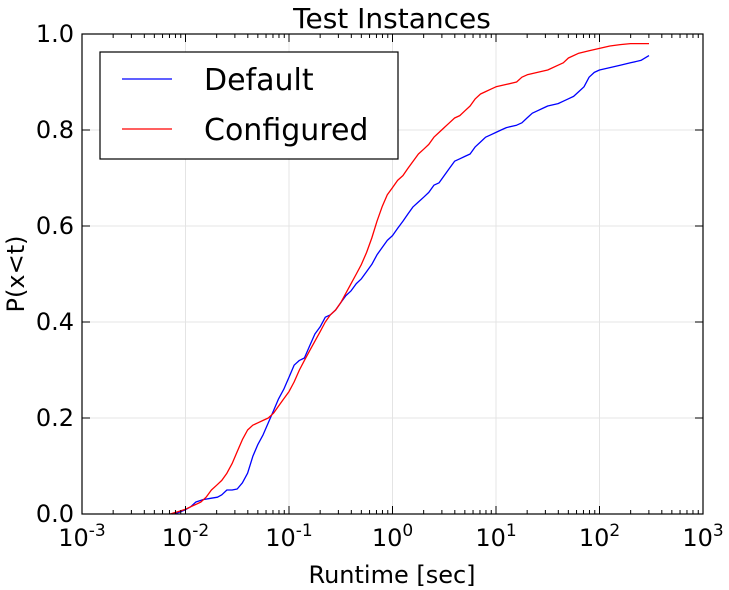 Image resolution: width=729 pixels, height=590 pixels. I want to click on y-tick-label: 0.8, so click(55, 130).